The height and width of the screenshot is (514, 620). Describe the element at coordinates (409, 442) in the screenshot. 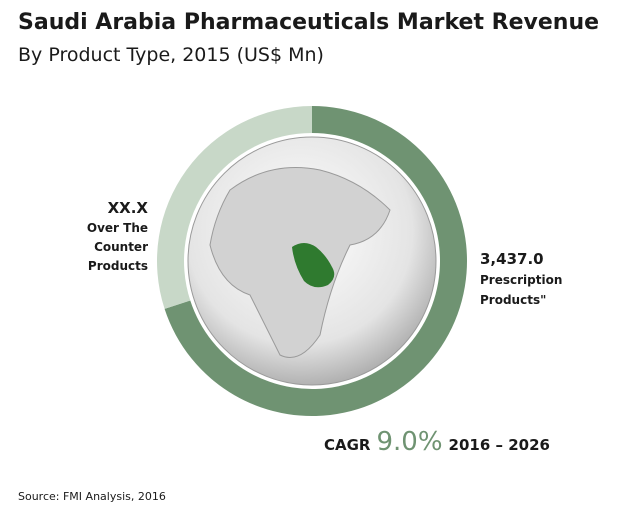

I see `cagr-value: 9.0%` at that location.